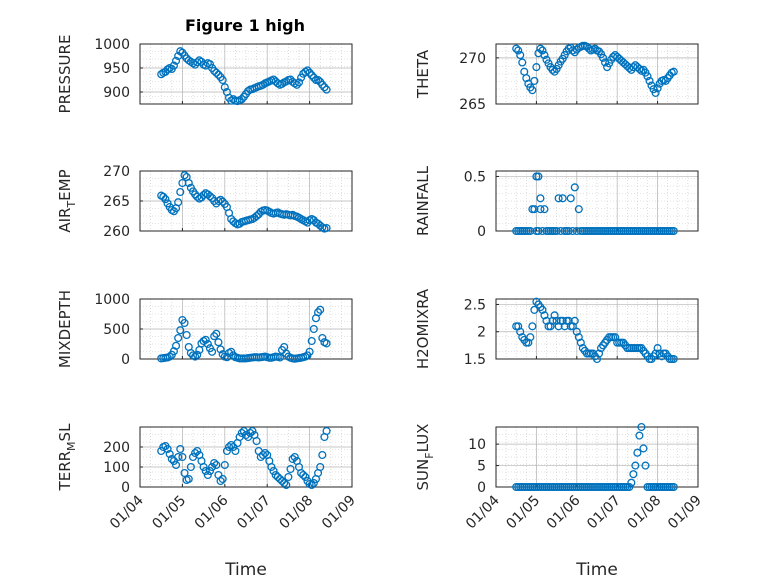 This screenshot has height=583, width=778. What do you see at coordinates (116, 468) in the screenshot?
I see `y-tick-label: 100` at bounding box center [116, 468].